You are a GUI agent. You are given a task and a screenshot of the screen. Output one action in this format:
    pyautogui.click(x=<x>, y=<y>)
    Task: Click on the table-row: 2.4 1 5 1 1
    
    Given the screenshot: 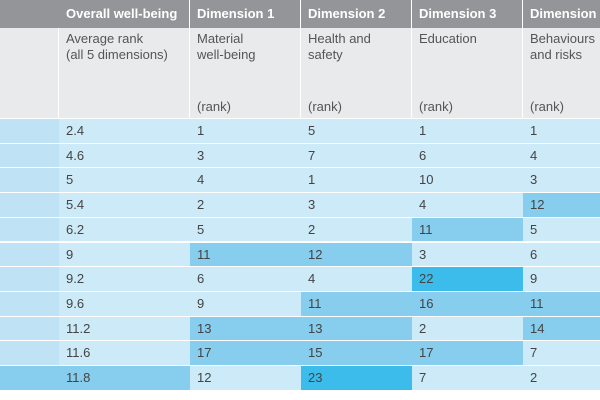 What is the action you would take?
    pyautogui.click(x=300, y=130)
    